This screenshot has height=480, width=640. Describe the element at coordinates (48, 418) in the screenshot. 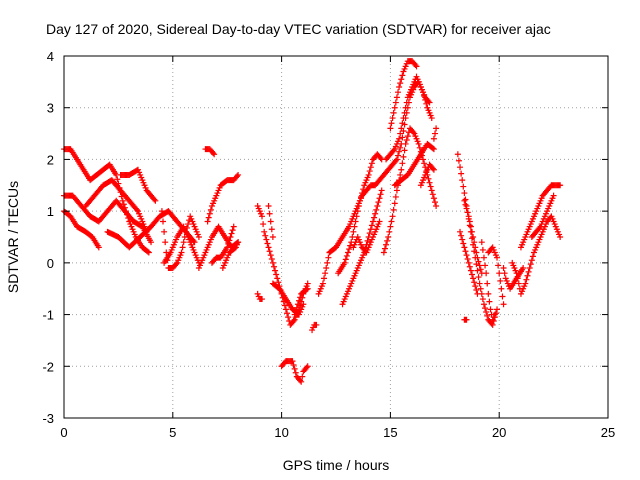

I see `y-tick-label: -3` at that location.